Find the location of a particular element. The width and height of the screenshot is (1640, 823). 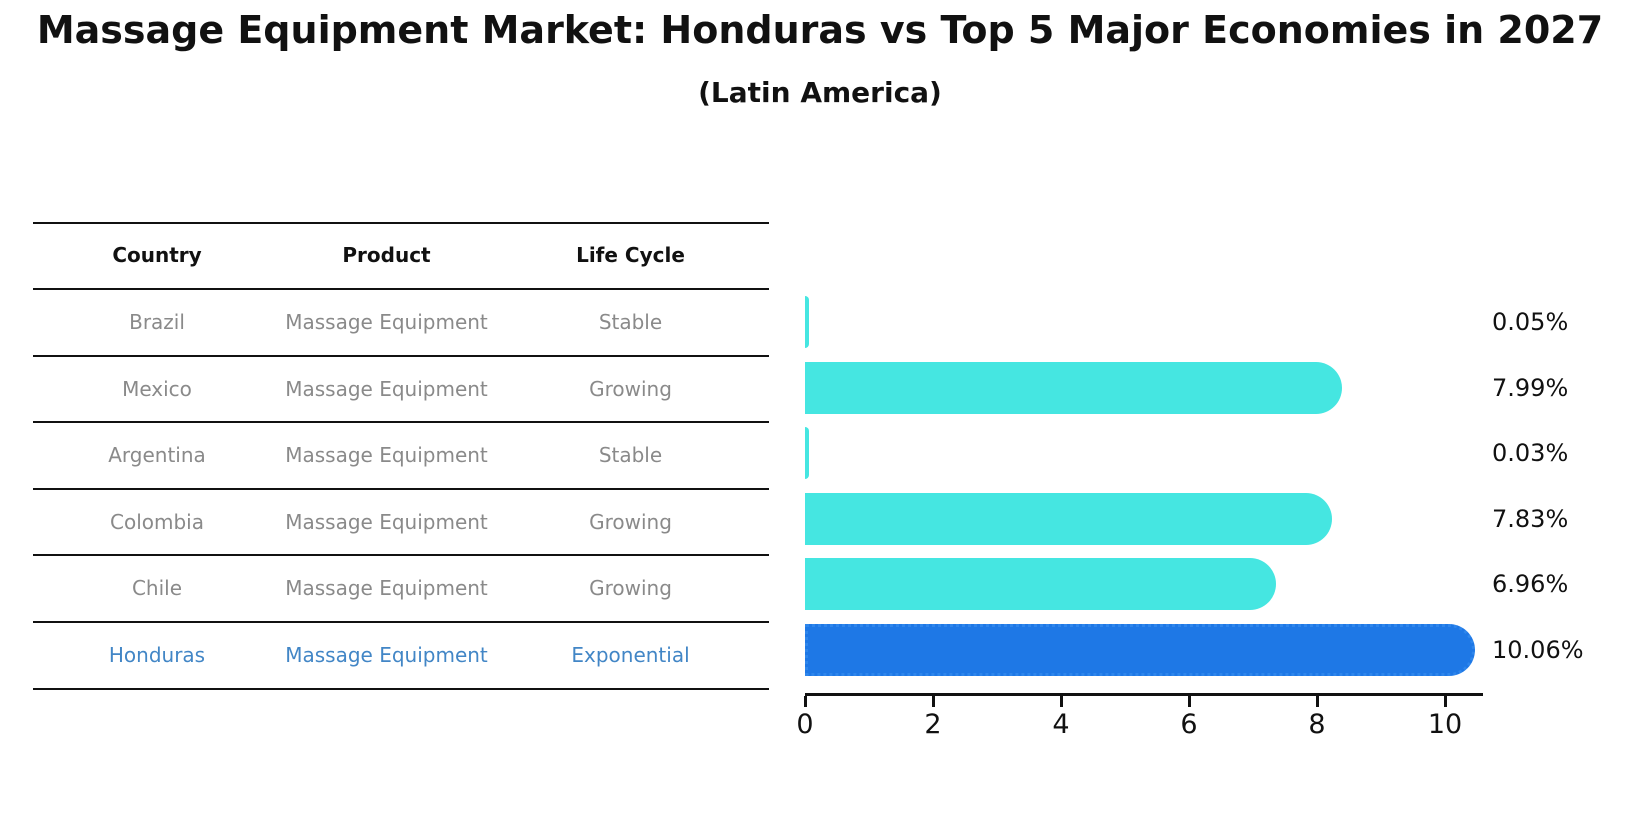

table-header-row: Country Product Life Cycle is located at coordinates (401, 255).